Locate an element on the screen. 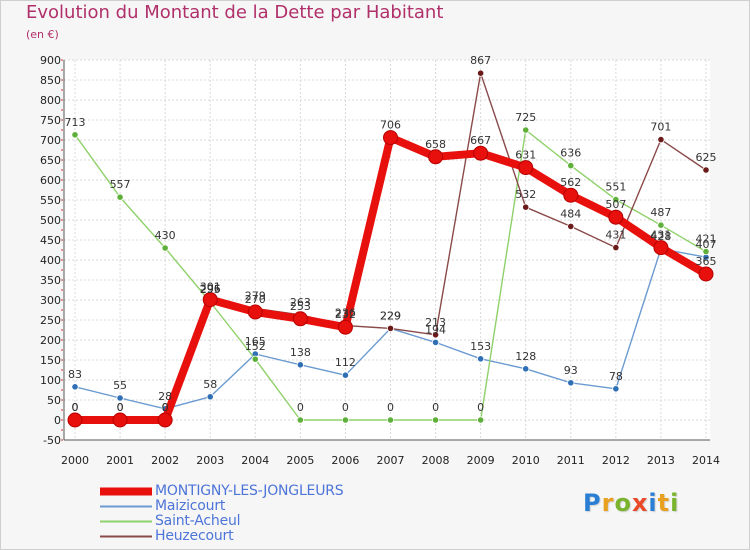  data-label: 128 is located at coordinates (525, 356).